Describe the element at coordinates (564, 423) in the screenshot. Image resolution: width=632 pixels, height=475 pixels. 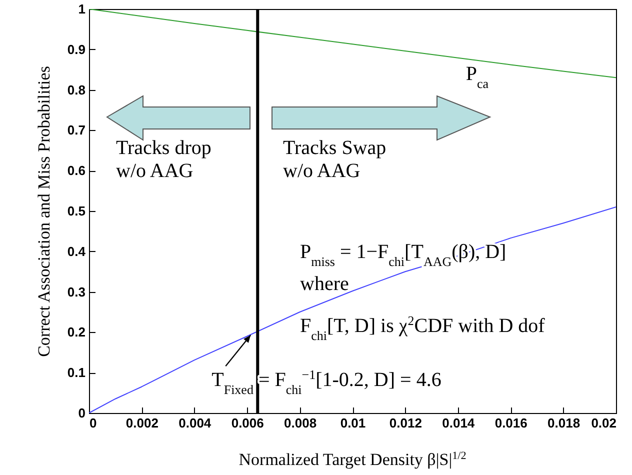
I see `x-tick-label: 0.018` at that location.